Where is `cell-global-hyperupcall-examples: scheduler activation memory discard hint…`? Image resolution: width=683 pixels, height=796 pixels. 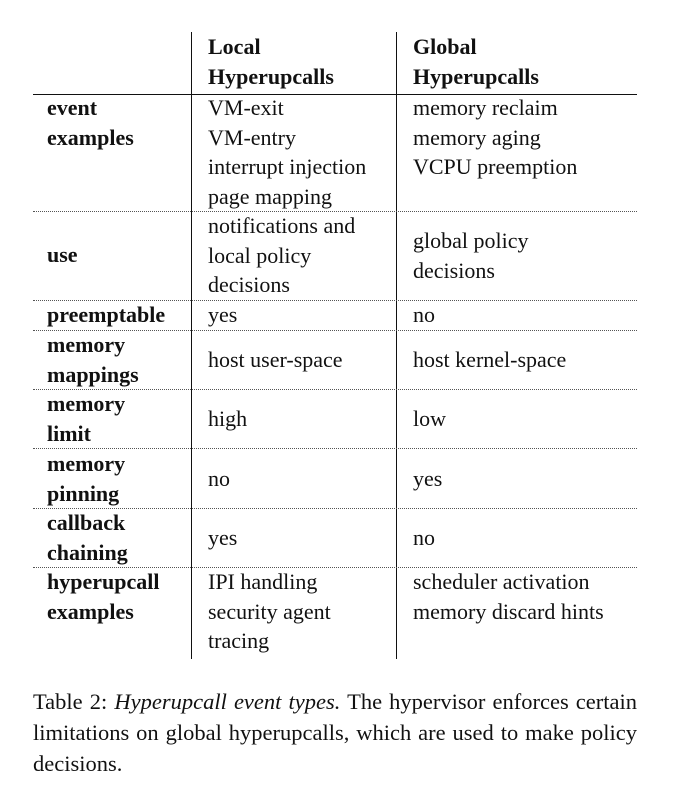
cell-global-hyperupcall-examples: scheduler activation memory discard hint… is located at coordinates (508, 596).